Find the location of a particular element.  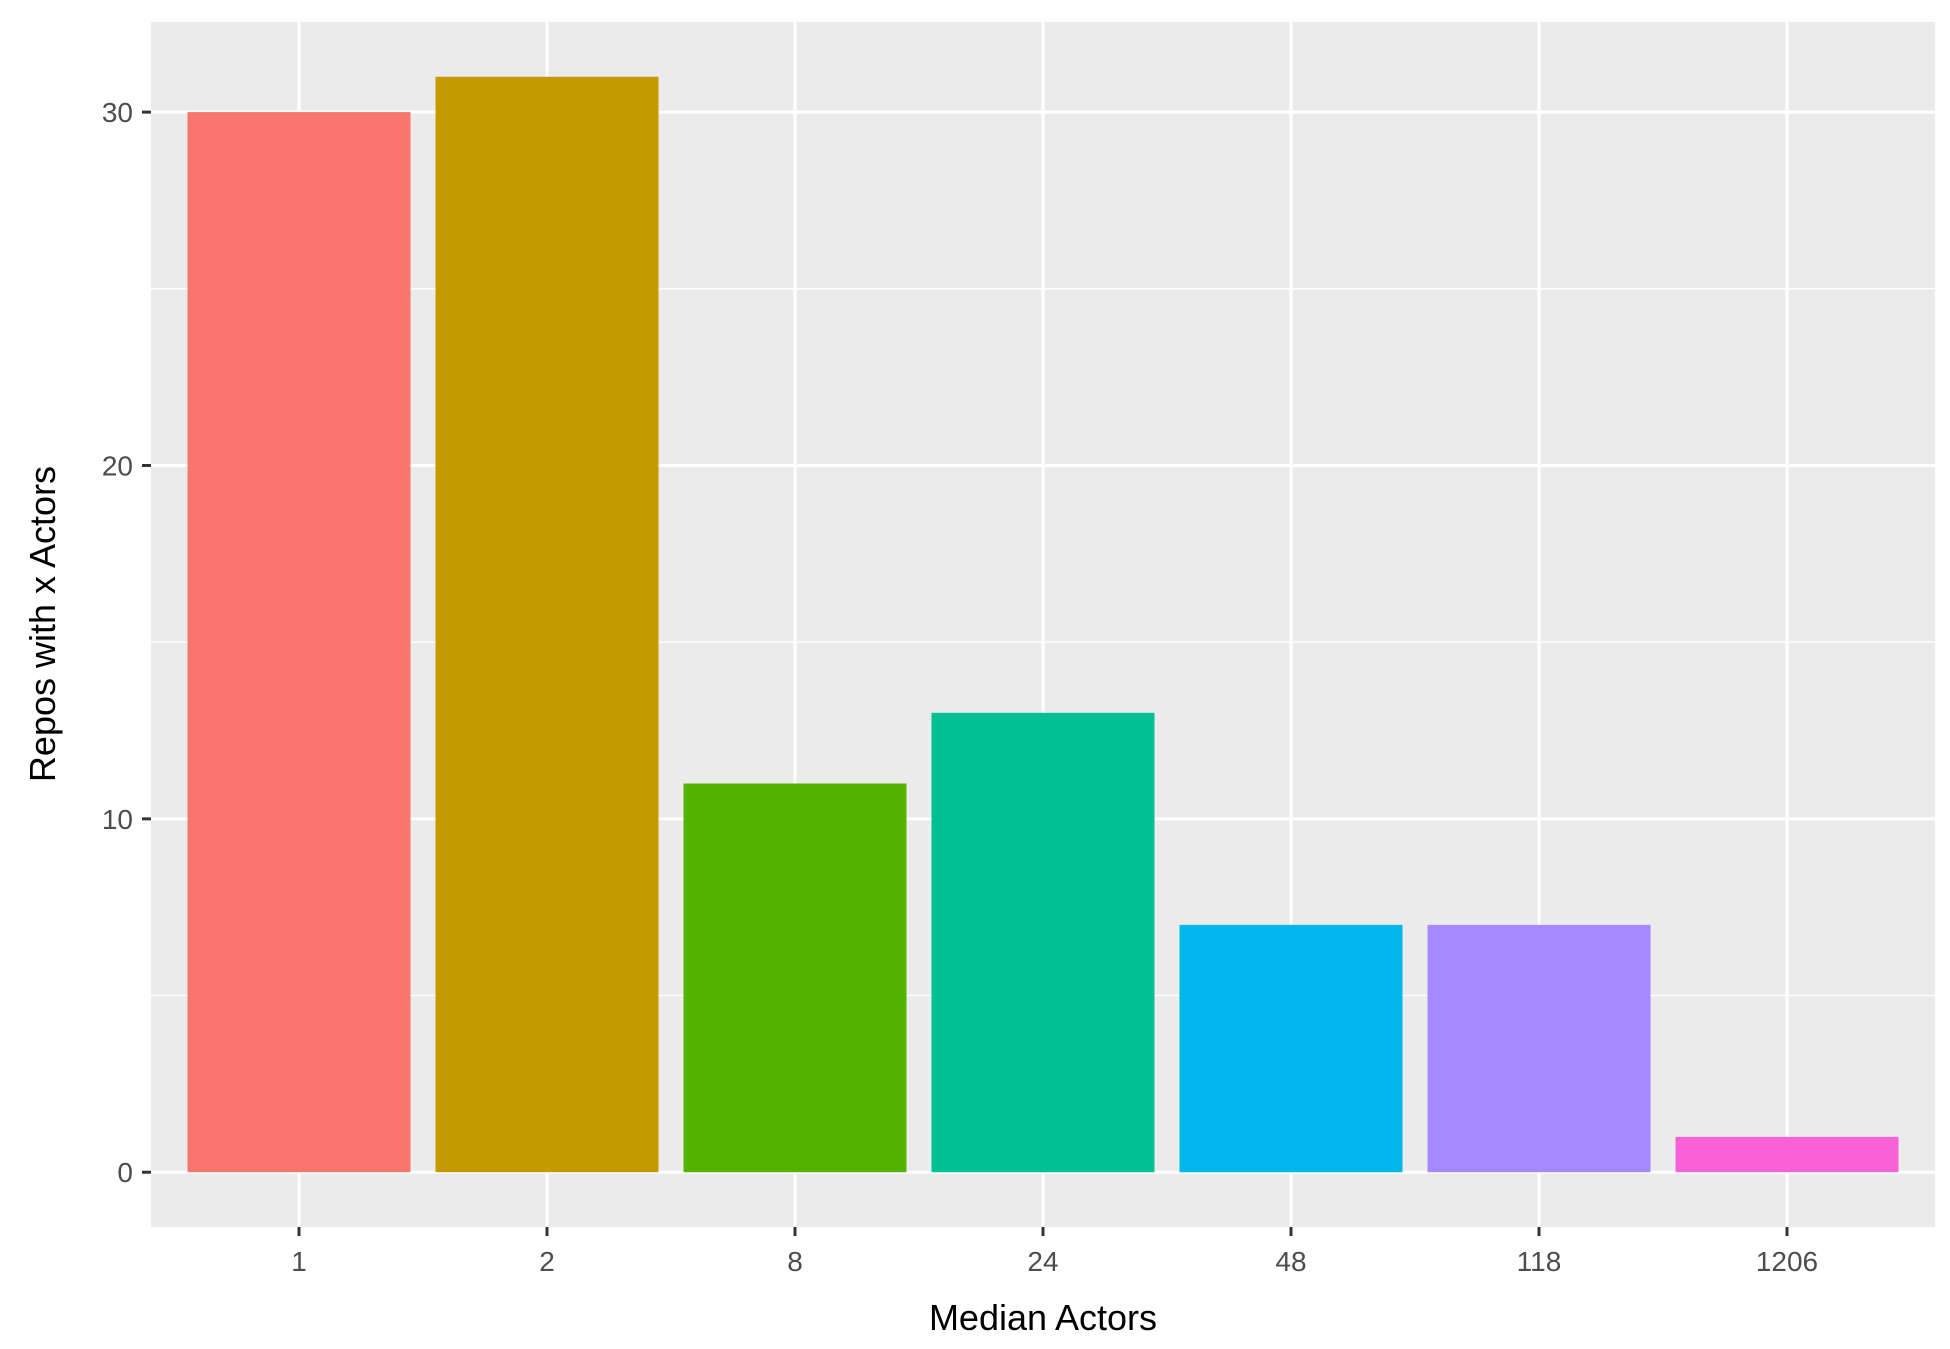

x-axis: 1 2 8 24 48 118 1206 is located at coordinates (1054, 1252).